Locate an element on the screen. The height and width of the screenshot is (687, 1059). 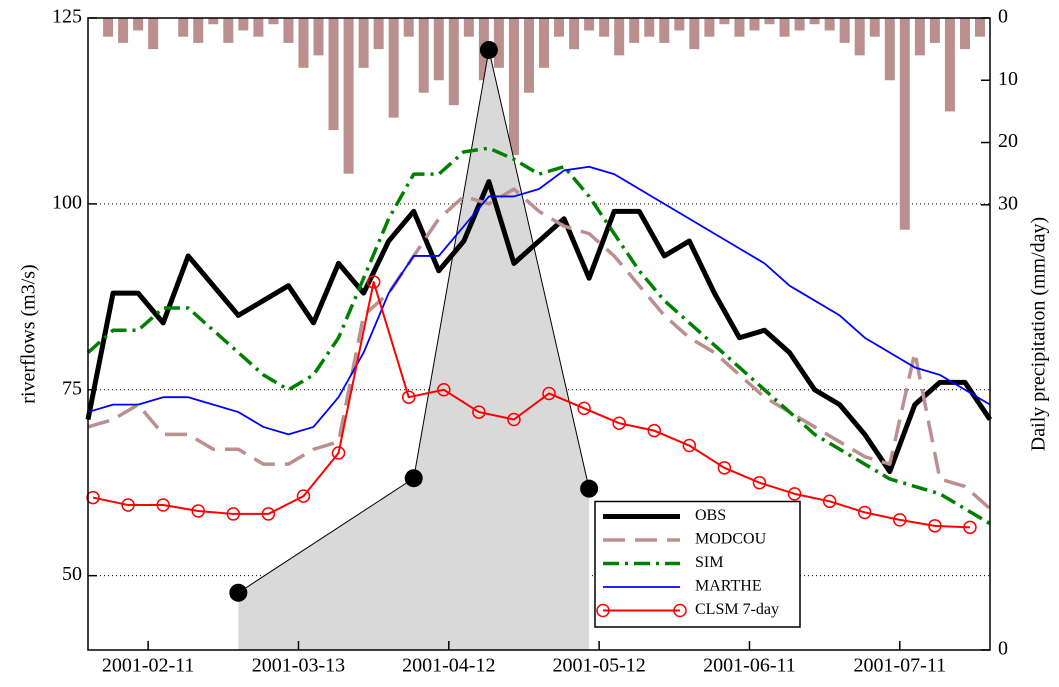
y2-tick-label: 30 is located at coordinates (1008, 203).